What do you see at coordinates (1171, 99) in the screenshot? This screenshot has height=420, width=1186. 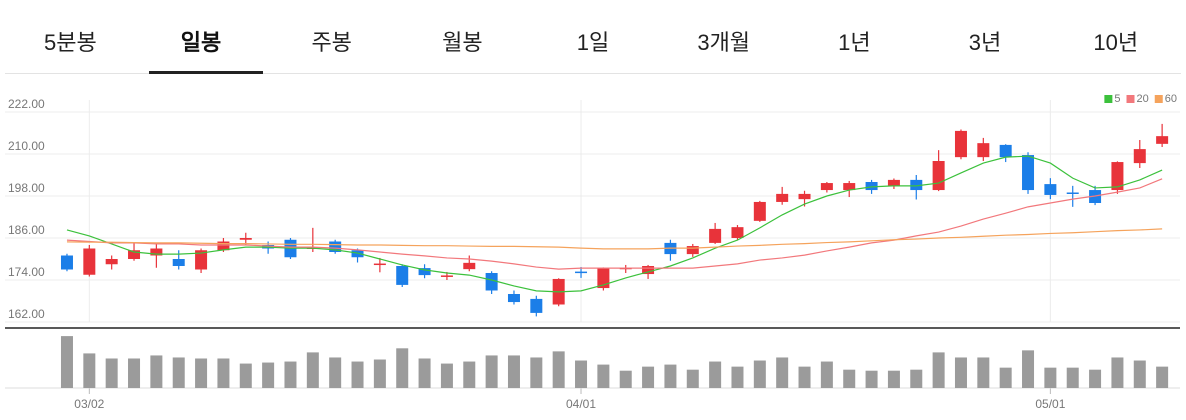 I see `legend-label: 60` at bounding box center [1171, 99].